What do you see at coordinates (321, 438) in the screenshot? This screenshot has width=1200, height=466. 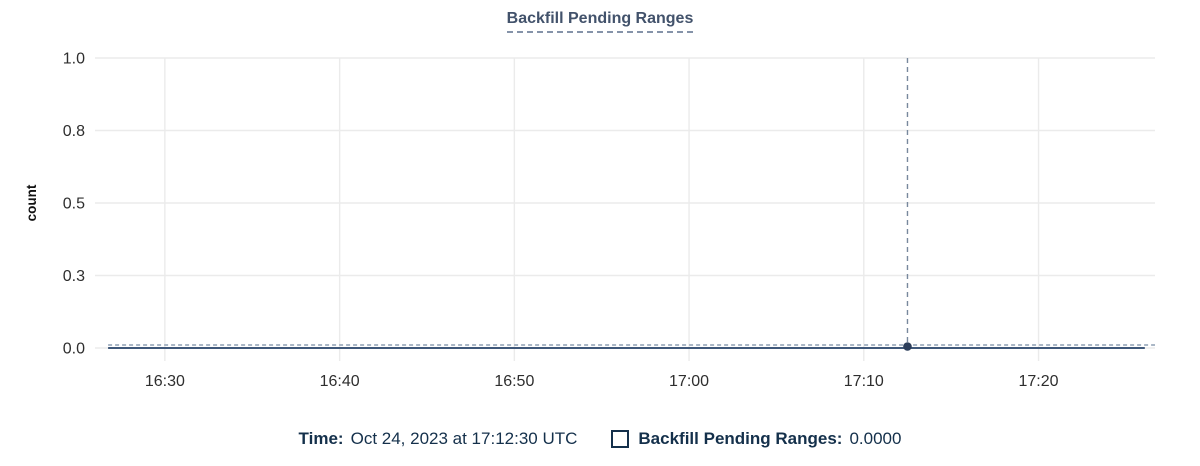 I see `tooltip-time-label: Time:` at bounding box center [321, 438].